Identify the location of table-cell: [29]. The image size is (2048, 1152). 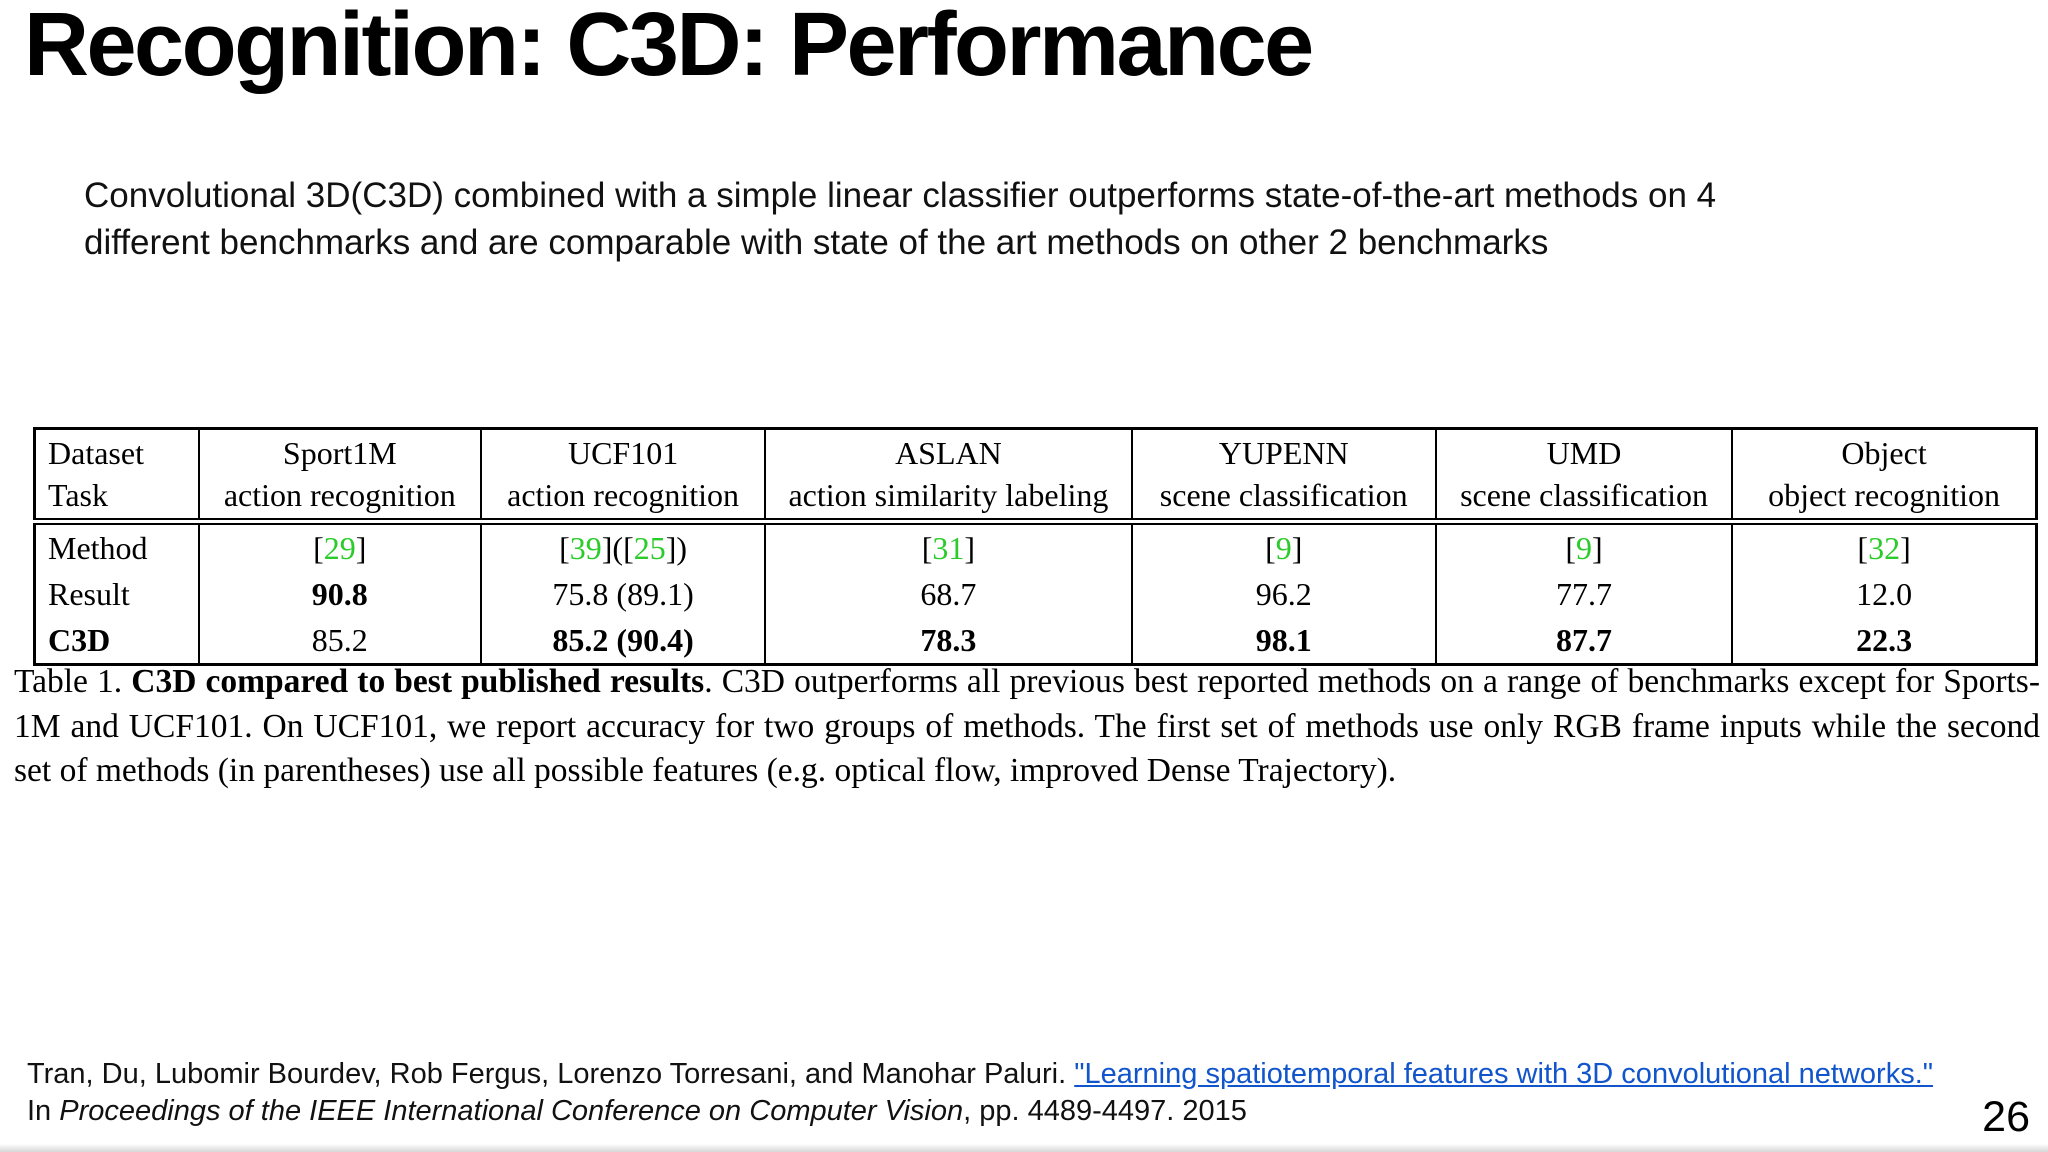
(339, 546).